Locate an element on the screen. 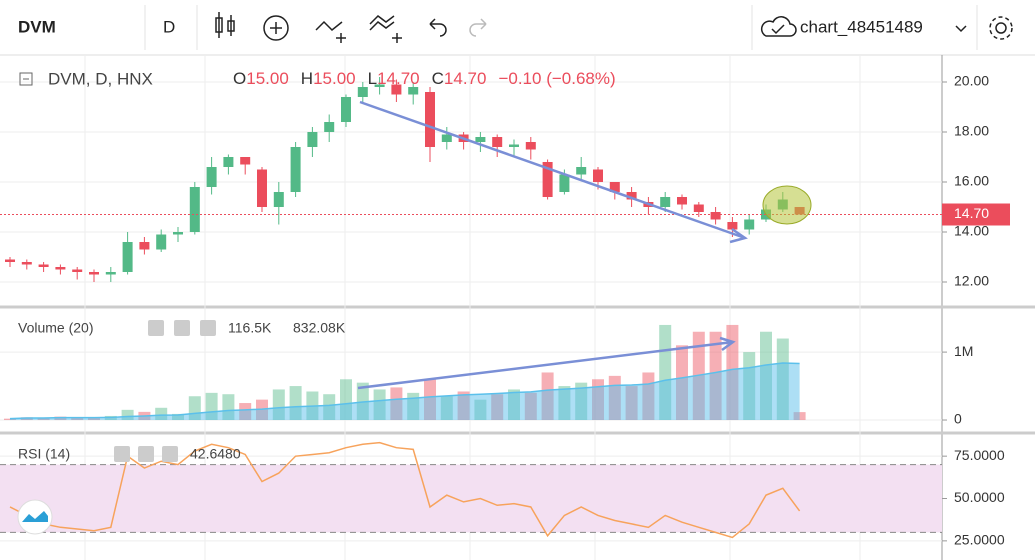  volume-bar is located at coordinates (127, 415).